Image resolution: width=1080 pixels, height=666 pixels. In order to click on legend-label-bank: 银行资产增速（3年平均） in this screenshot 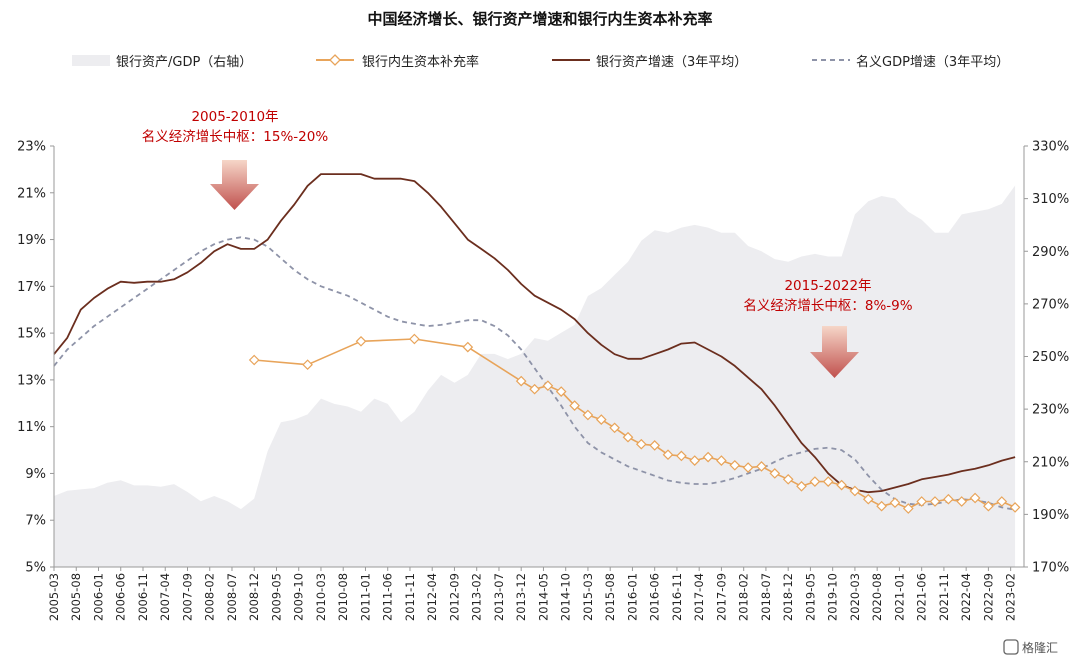, I will do `click(671, 62)`.